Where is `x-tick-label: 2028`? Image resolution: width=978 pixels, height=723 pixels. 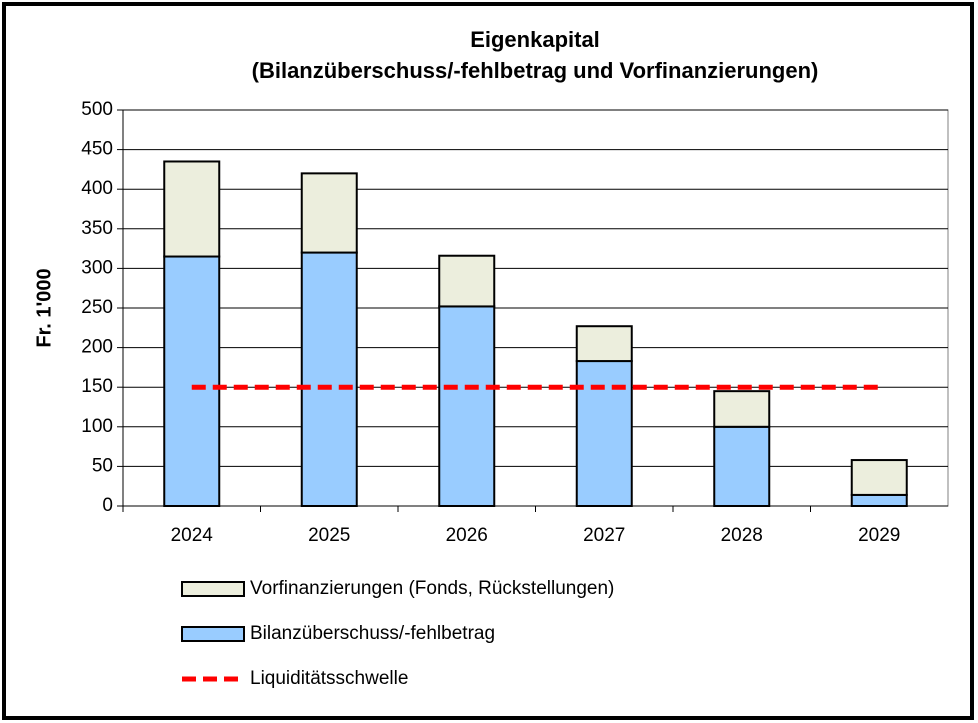
x-tick-label: 2028 is located at coordinates (742, 535).